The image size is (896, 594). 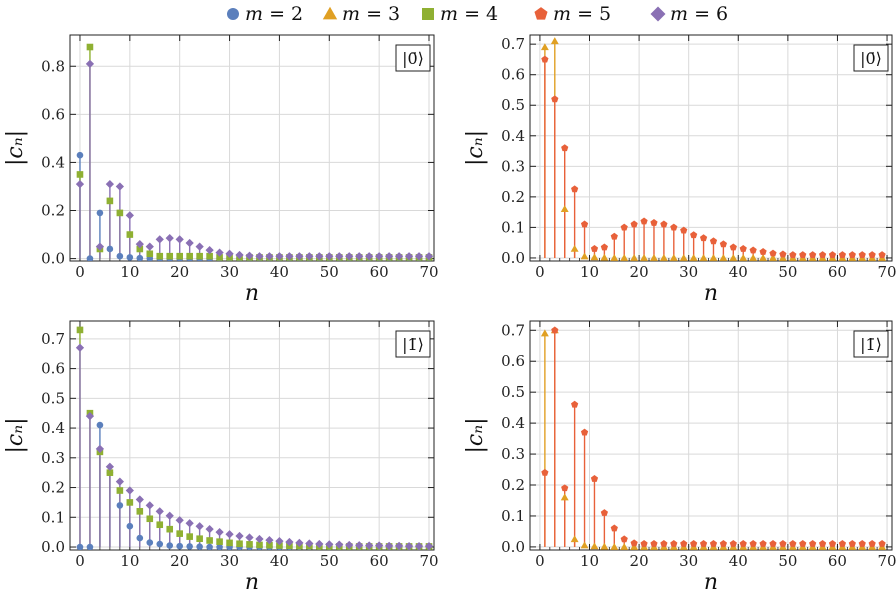 What do you see at coordinates (713, 158) in the screenshot?
I see `series-m=5` at bounding box center [713, 158].